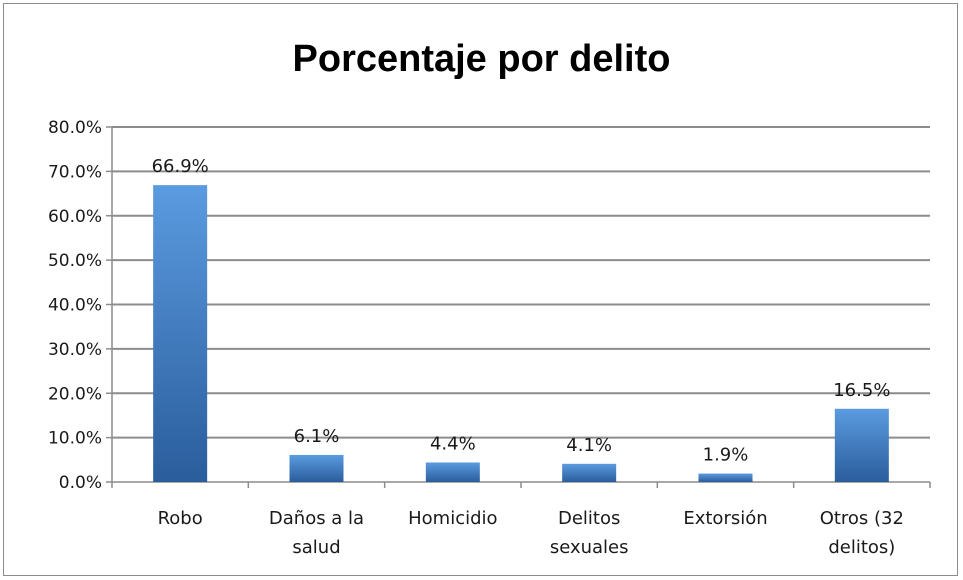  What do you see at coordinates (726, 455) in the screenshot?
I see `data-label: 1.9%` at bounding box center [726, 455].